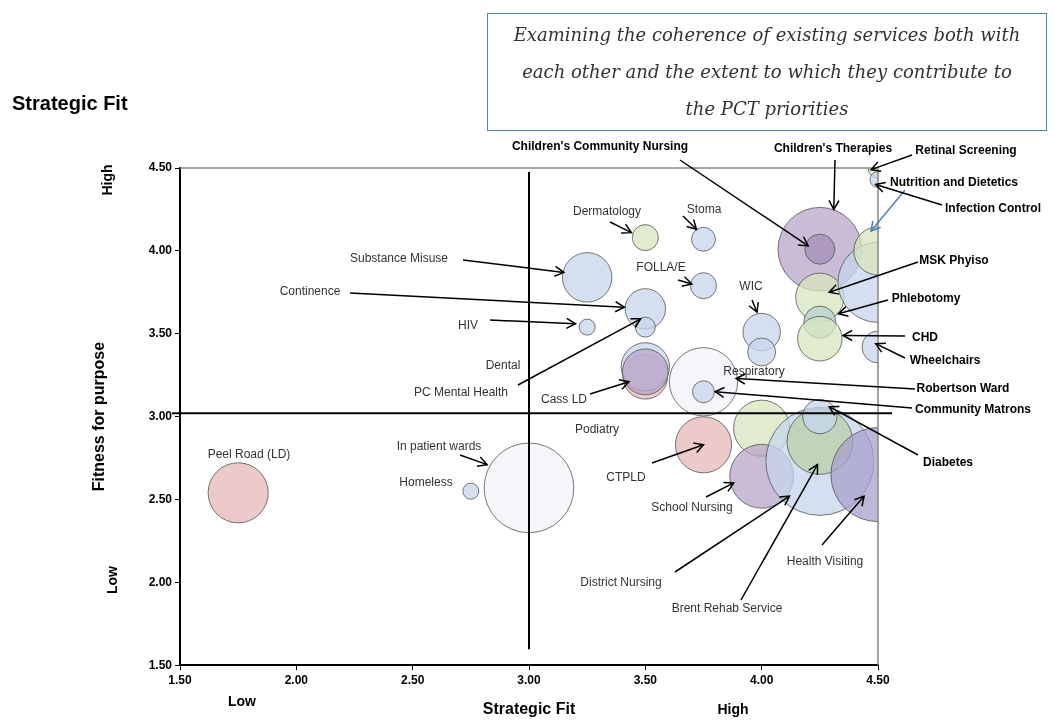  I want to click on annotation: Podiatry, so click(597, 429).